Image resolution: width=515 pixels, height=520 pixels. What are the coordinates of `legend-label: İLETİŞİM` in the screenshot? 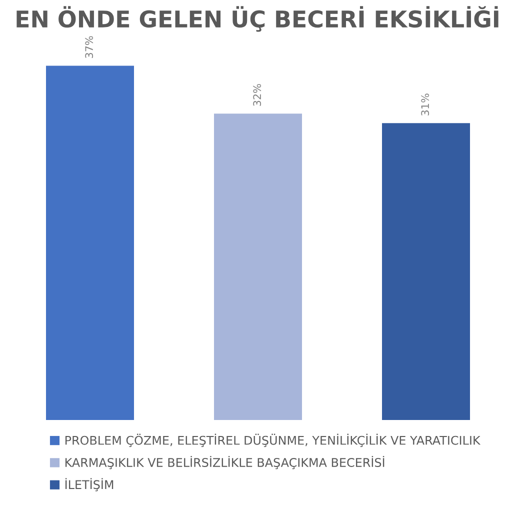 It's located at (89, 485).